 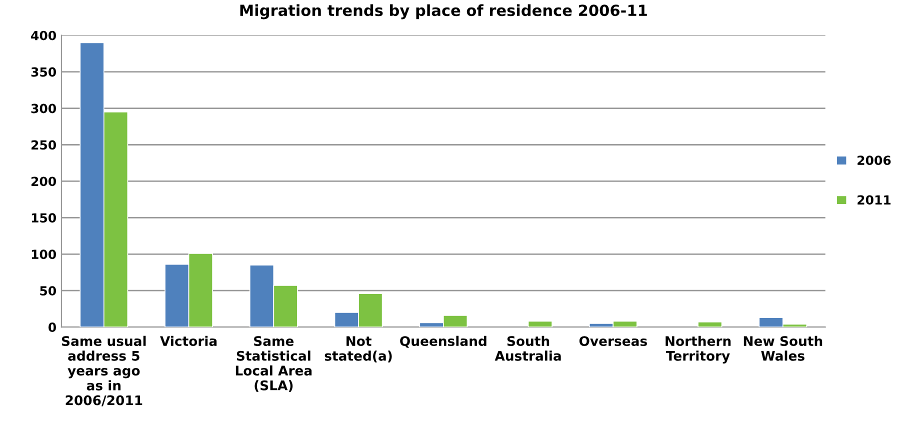 What do you see at coordinates (44, 218) in the screenshot?
I see `y-tick-label: 150` at bounding box center [44, 218].